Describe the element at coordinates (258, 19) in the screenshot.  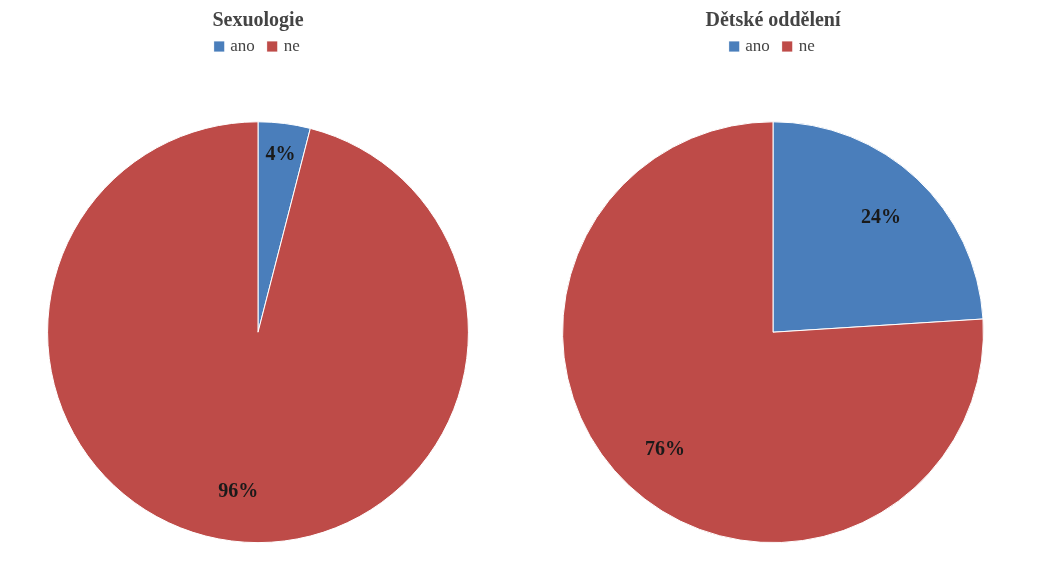
I see `chart-title: Sexuologie` at that location.